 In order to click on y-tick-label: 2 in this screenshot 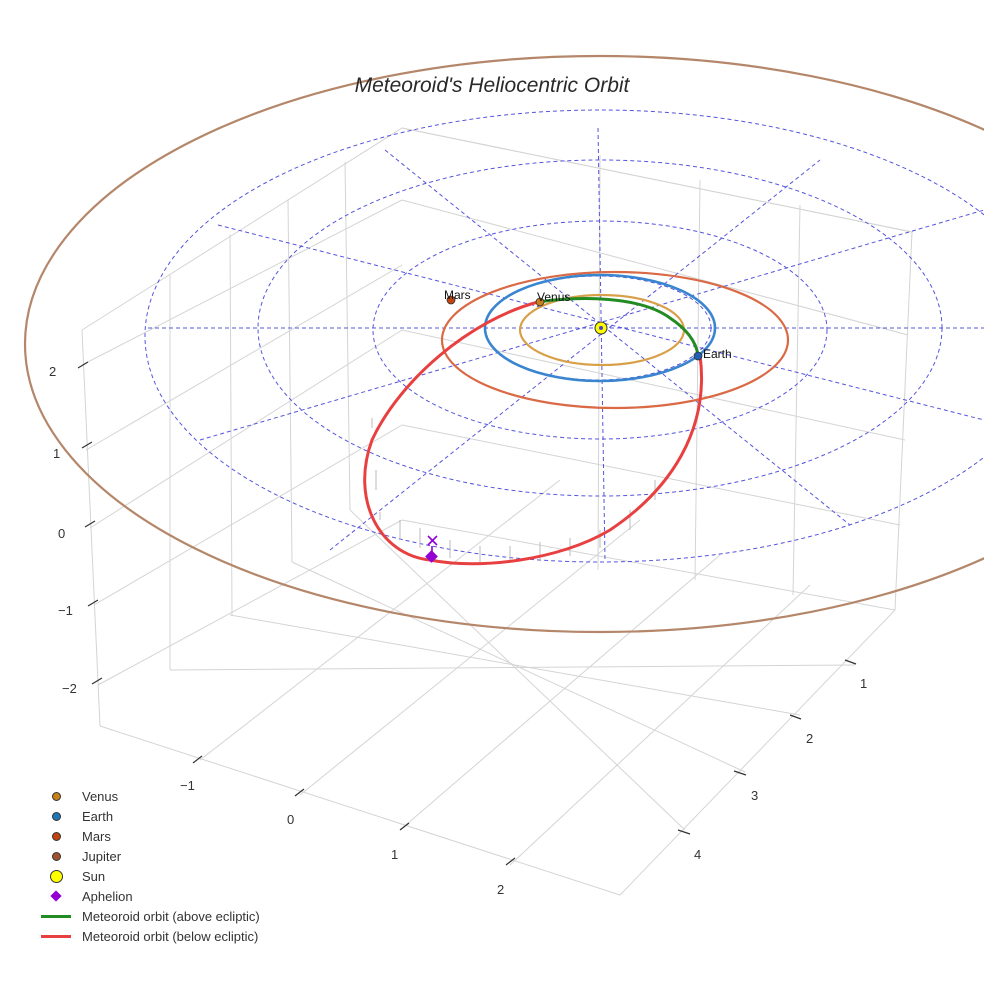, I will do `click(810, 738)`.